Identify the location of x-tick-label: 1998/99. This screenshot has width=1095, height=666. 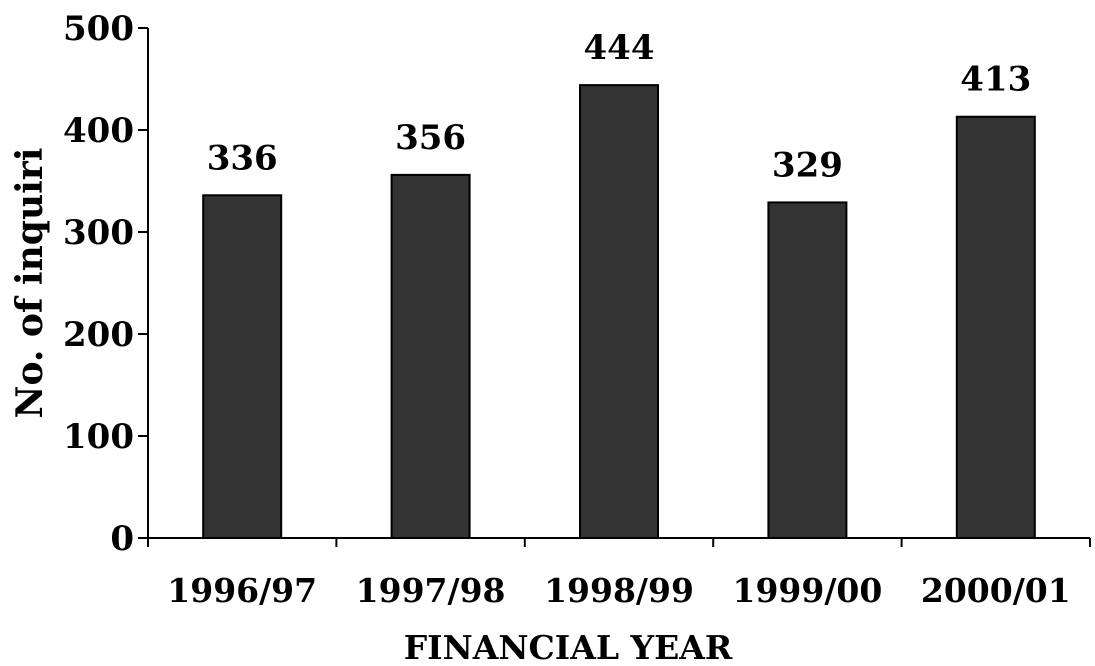
(619, 590).